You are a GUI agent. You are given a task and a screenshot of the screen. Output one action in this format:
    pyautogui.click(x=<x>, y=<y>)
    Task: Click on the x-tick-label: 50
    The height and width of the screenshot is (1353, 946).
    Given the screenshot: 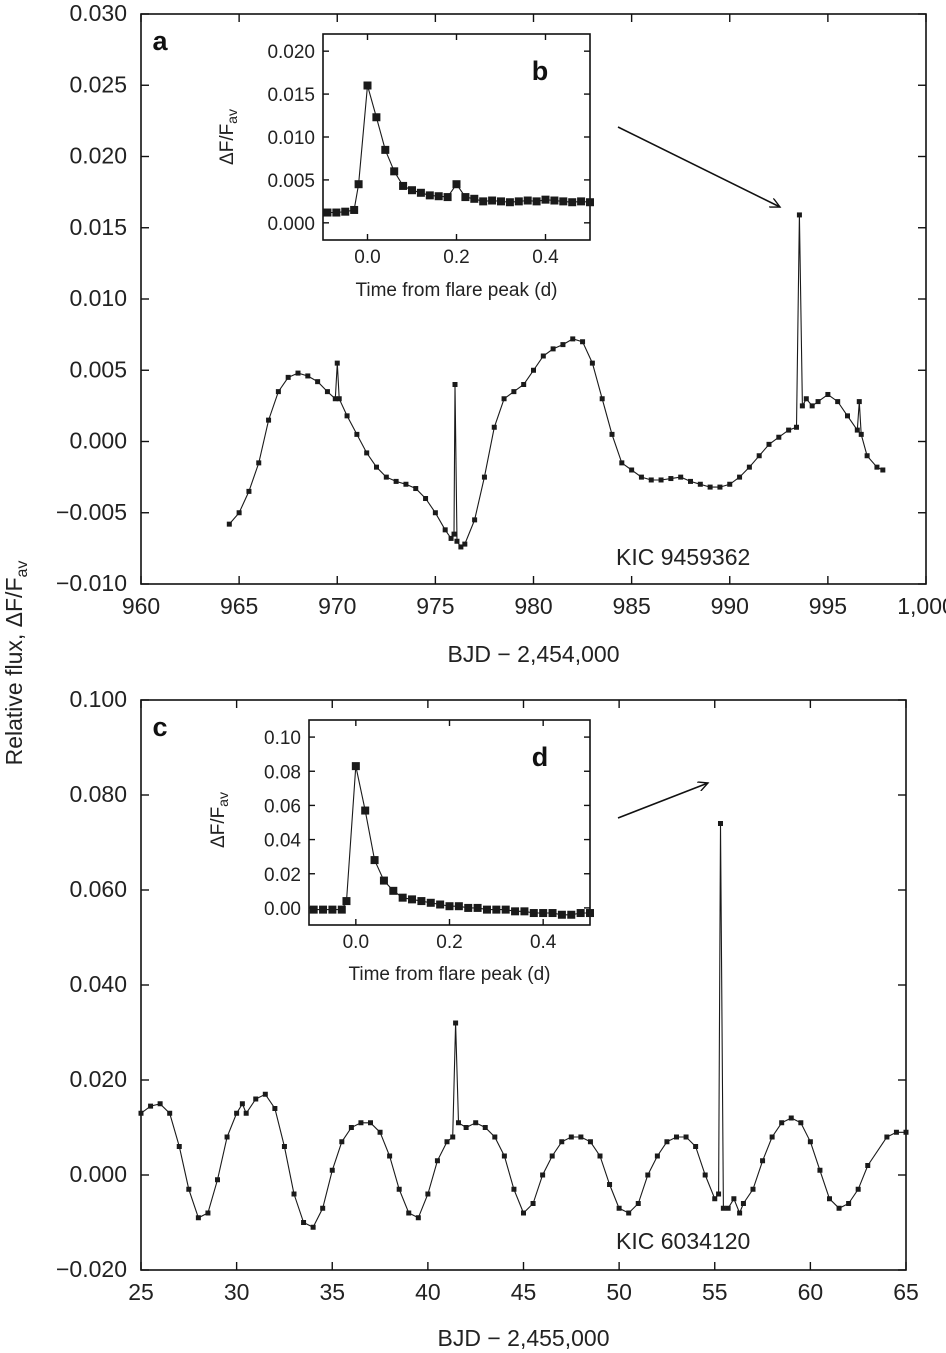 What is the action you would take?
    pyautogui.click(x=619, y=1292)
    